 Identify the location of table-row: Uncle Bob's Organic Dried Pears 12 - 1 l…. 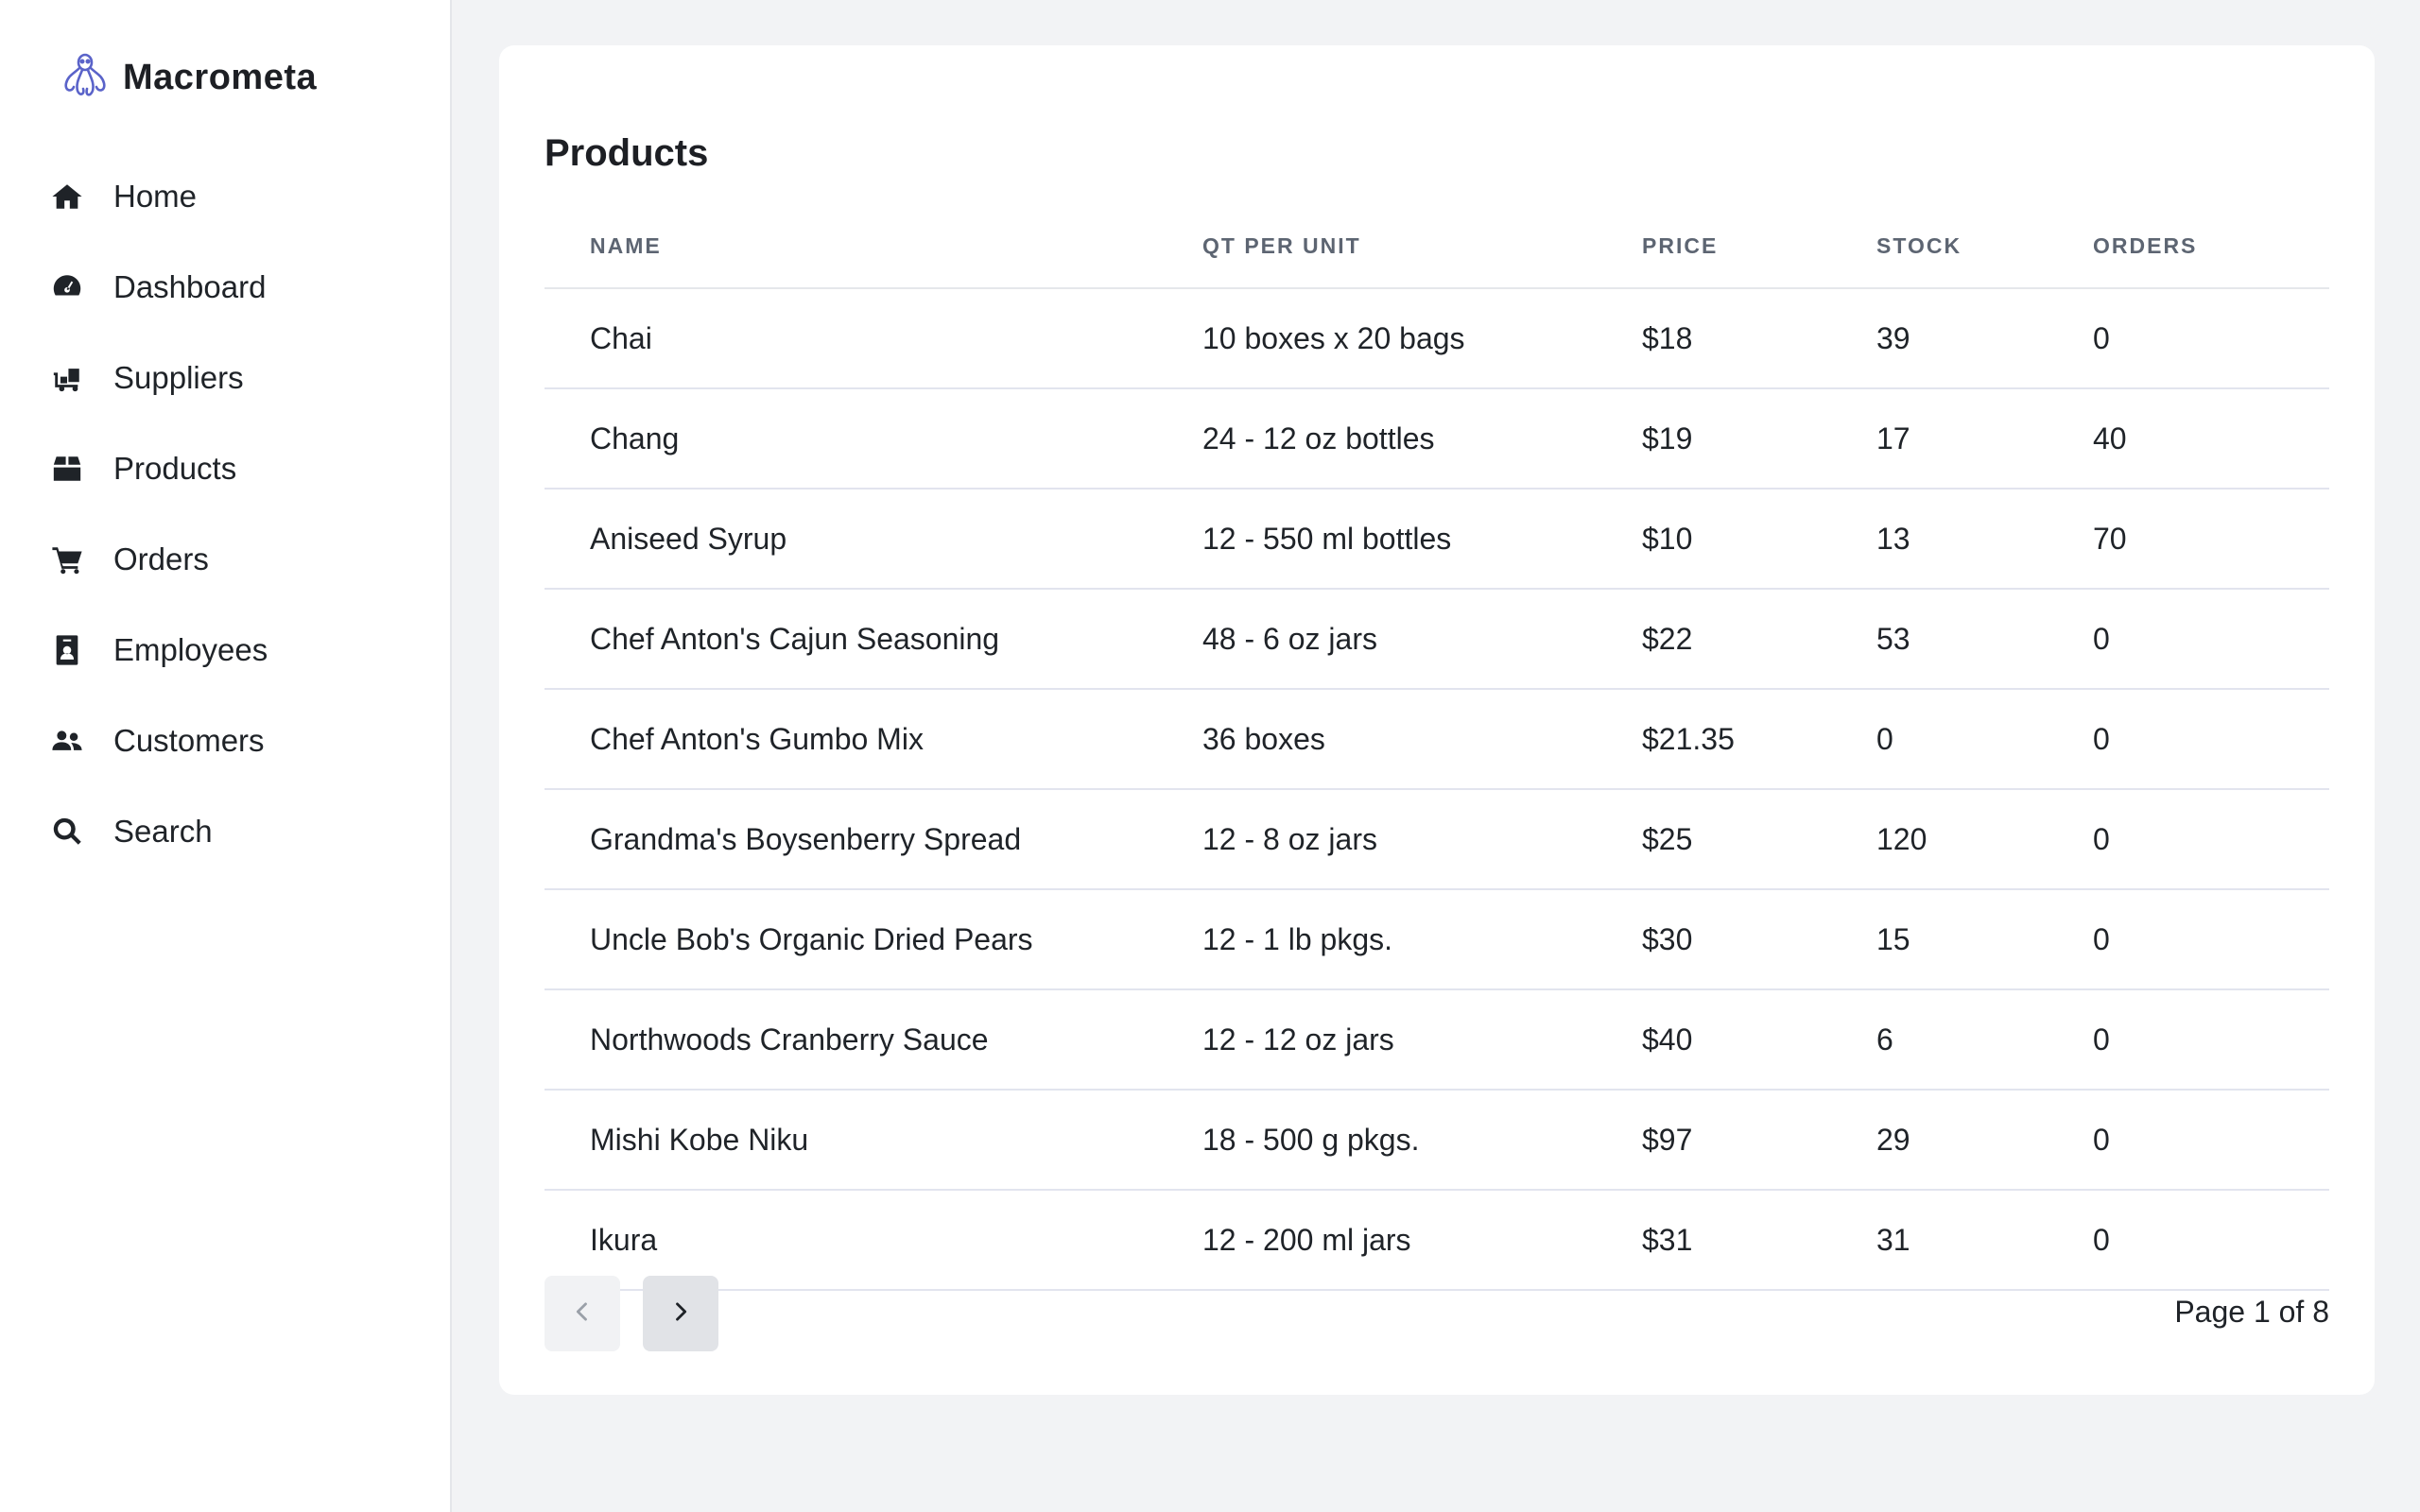
(1437, 939).